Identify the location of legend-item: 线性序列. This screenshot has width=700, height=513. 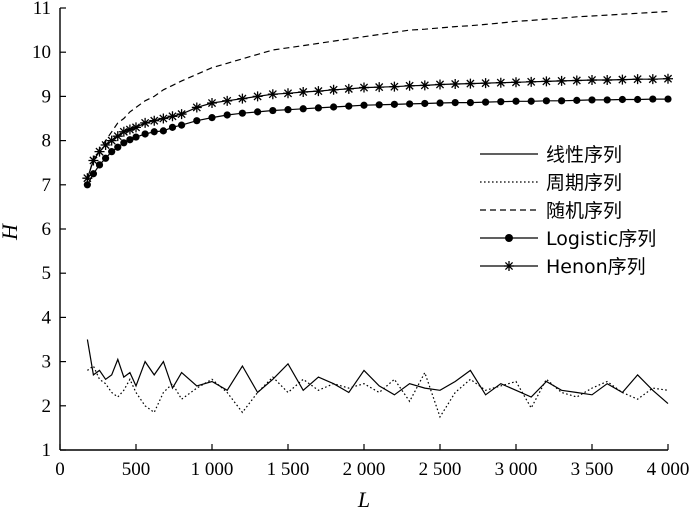
(551, 155).